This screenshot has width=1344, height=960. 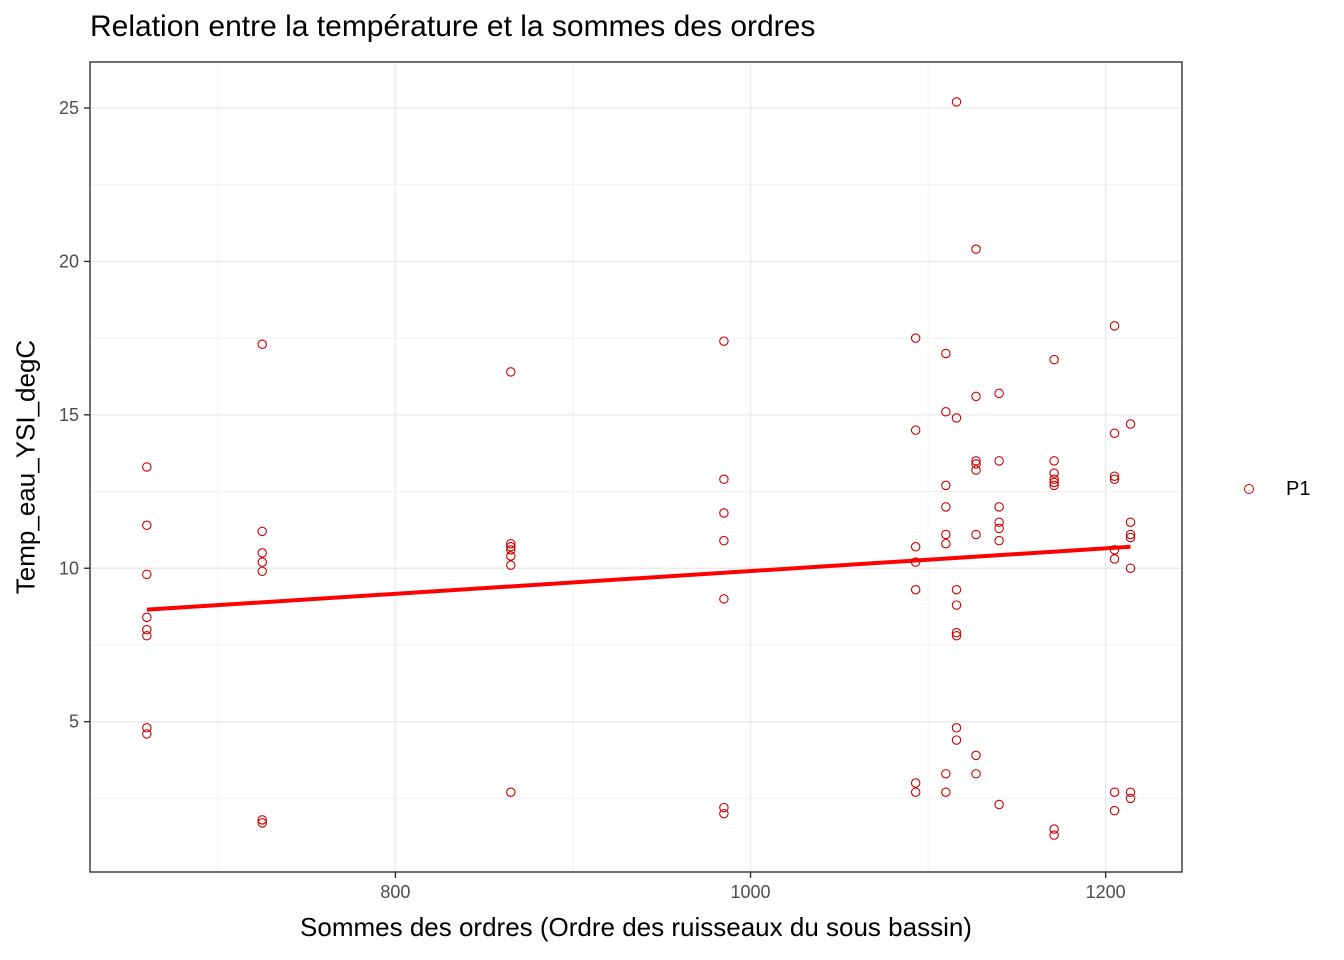 What do you see at coordinates (69, 415) in the screenshot?
I see `y-tick-label: 15` at bounding box center [69, 415].